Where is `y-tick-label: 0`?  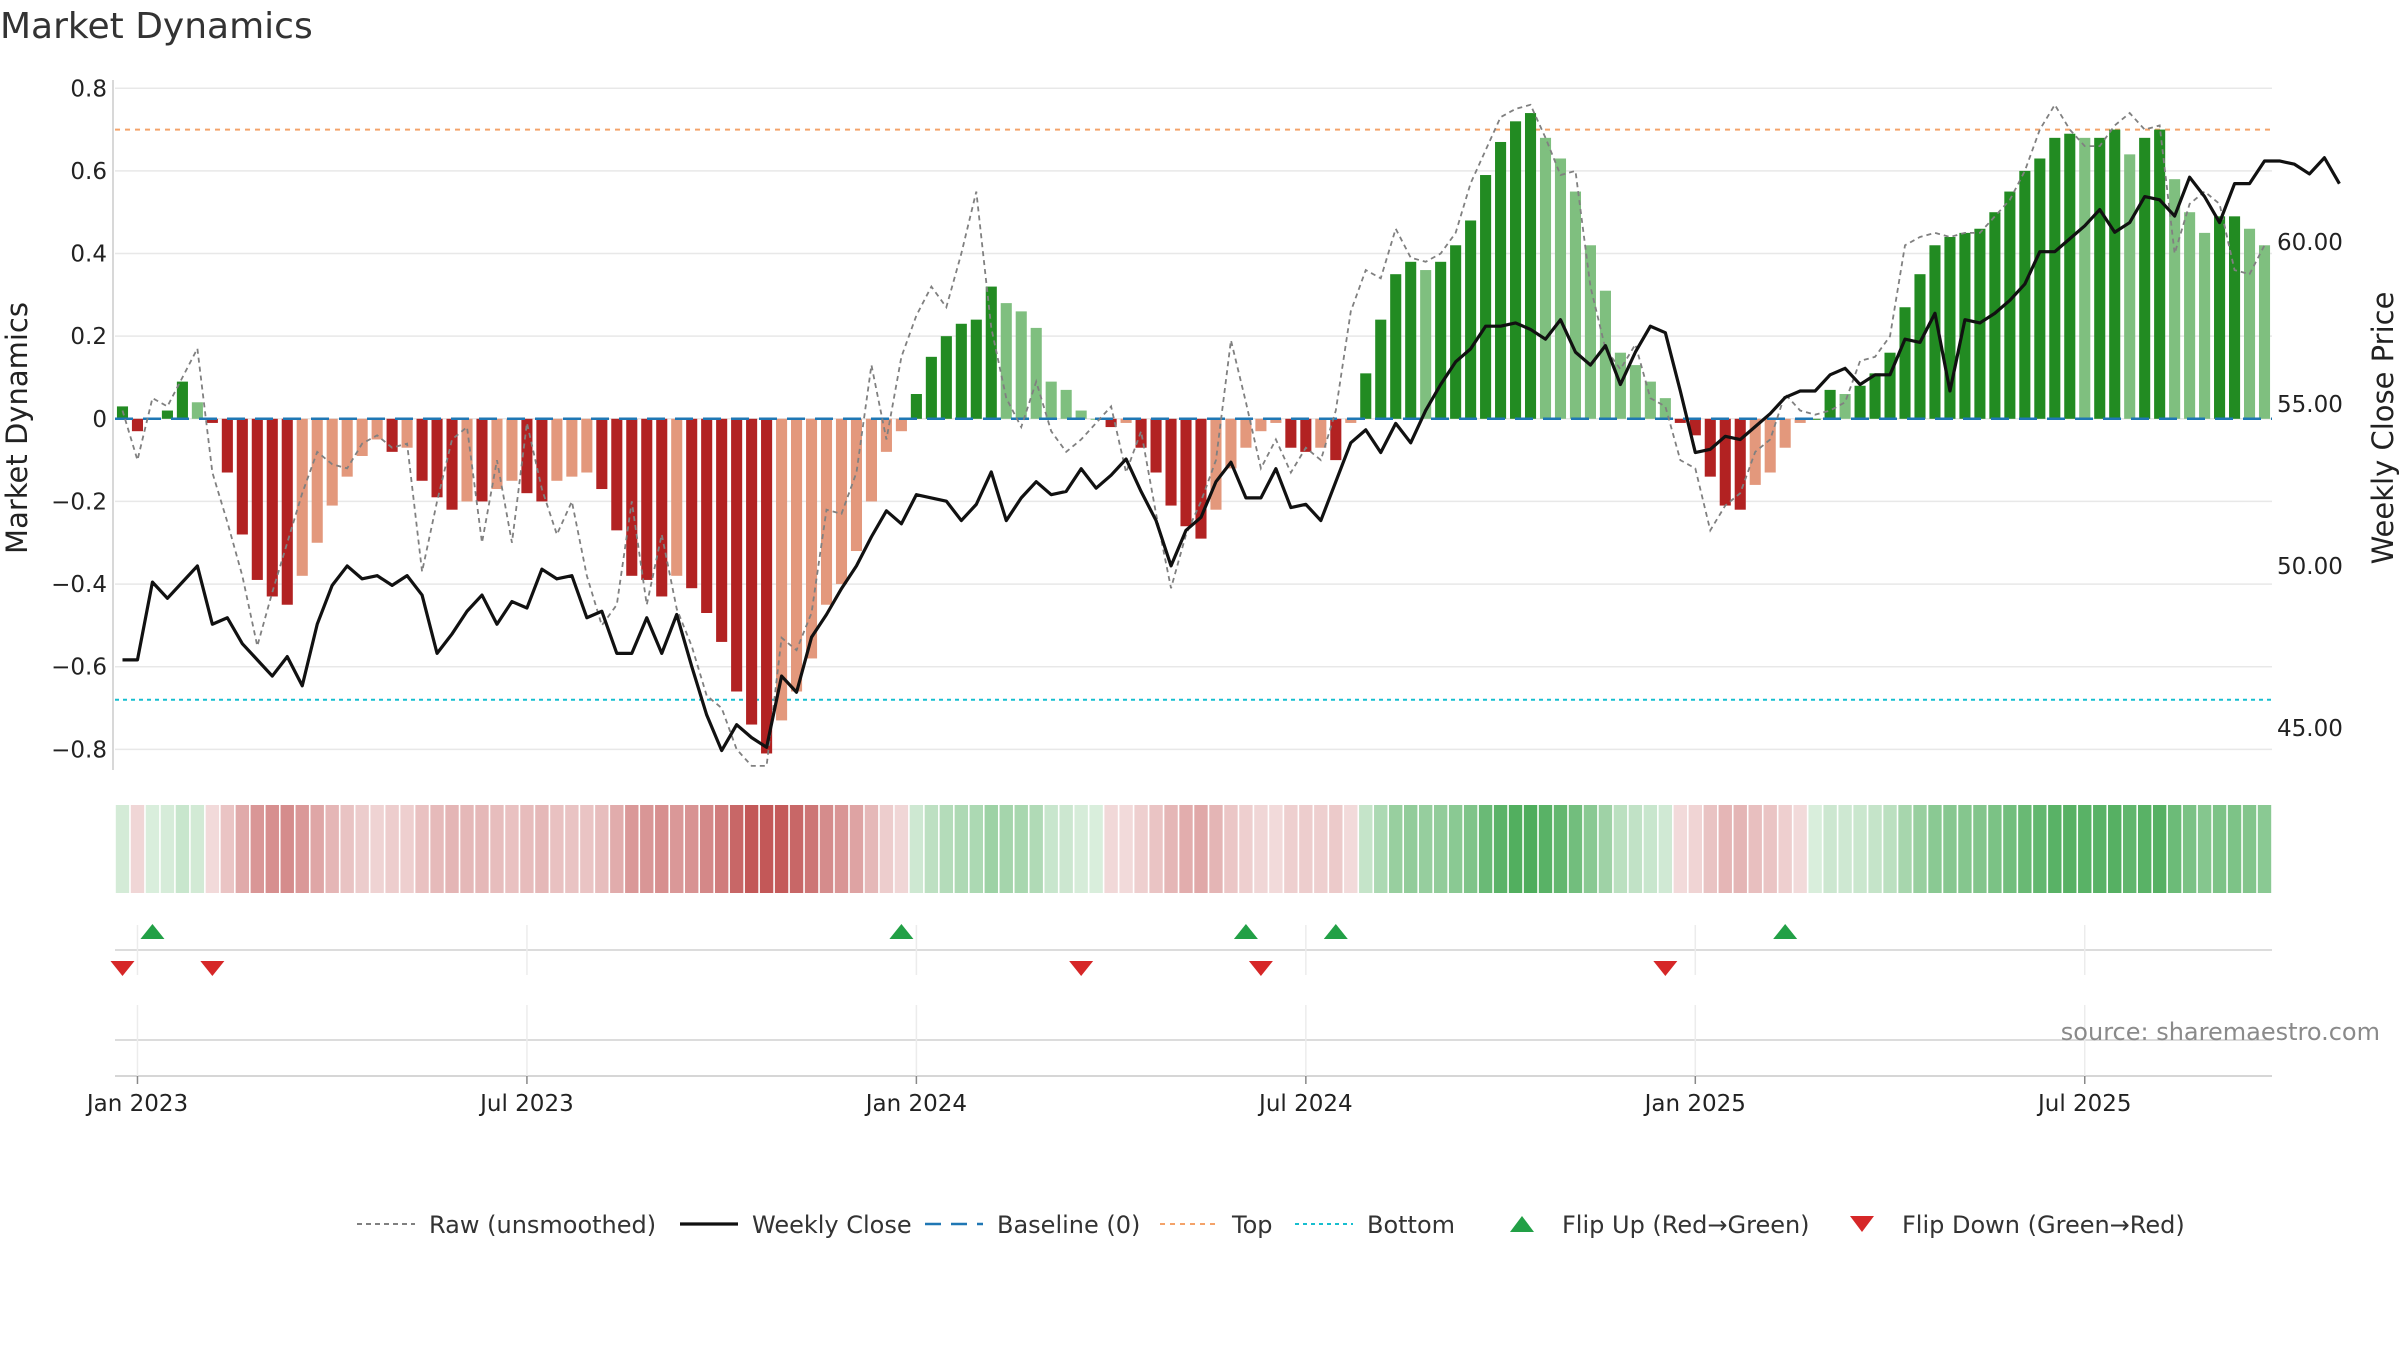
y-tick-label: 0 is located at coordinates (99, 420).